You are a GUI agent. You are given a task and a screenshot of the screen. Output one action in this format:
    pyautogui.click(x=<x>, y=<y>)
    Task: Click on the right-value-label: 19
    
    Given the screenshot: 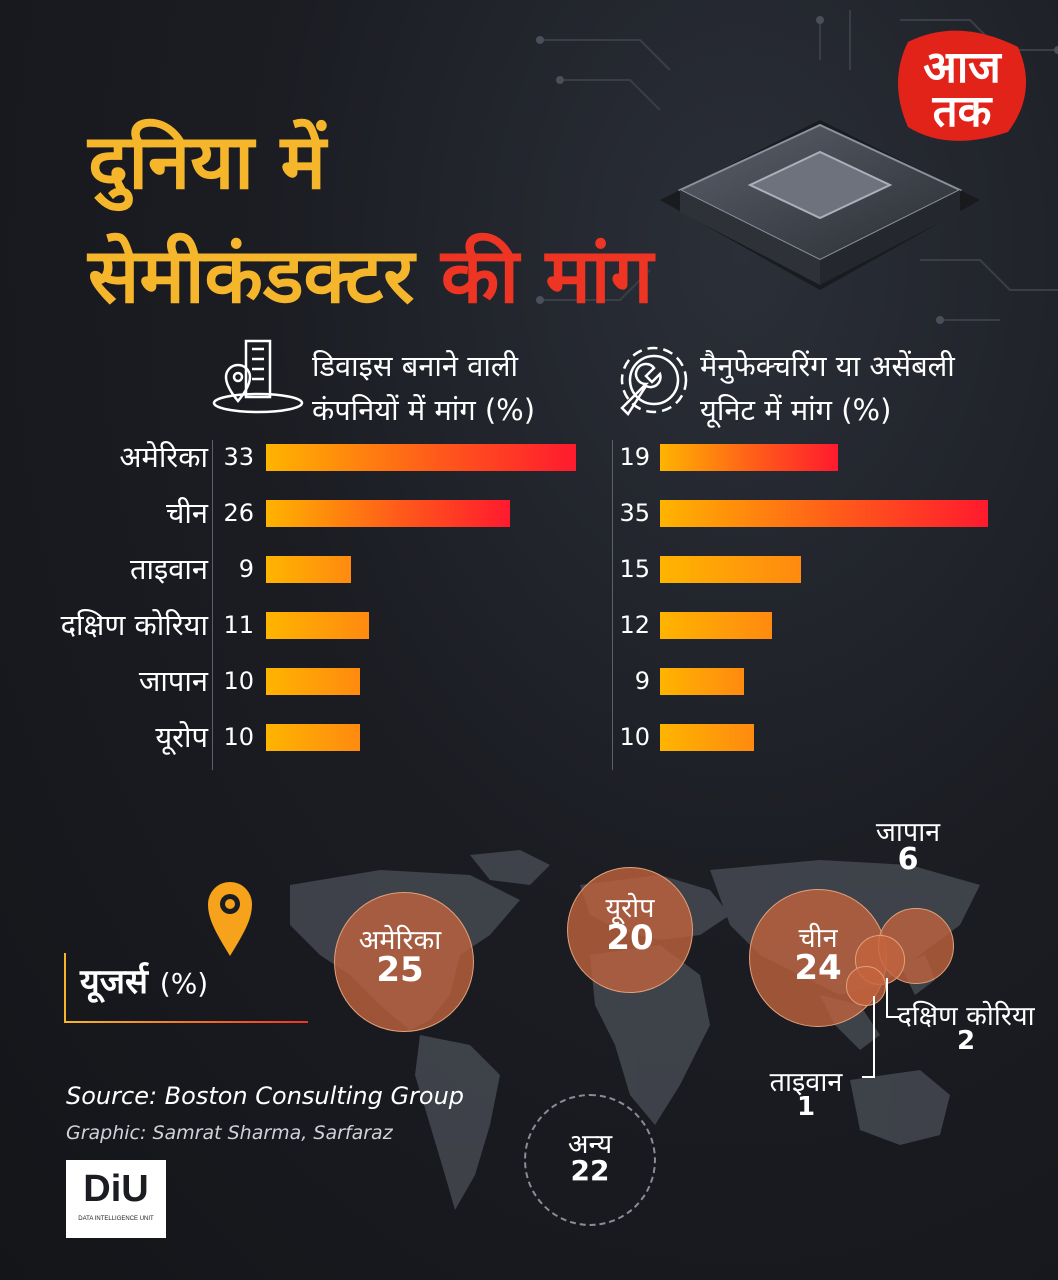 What is the action you would take?
    pyautogui.click(x=634, y=457)
    